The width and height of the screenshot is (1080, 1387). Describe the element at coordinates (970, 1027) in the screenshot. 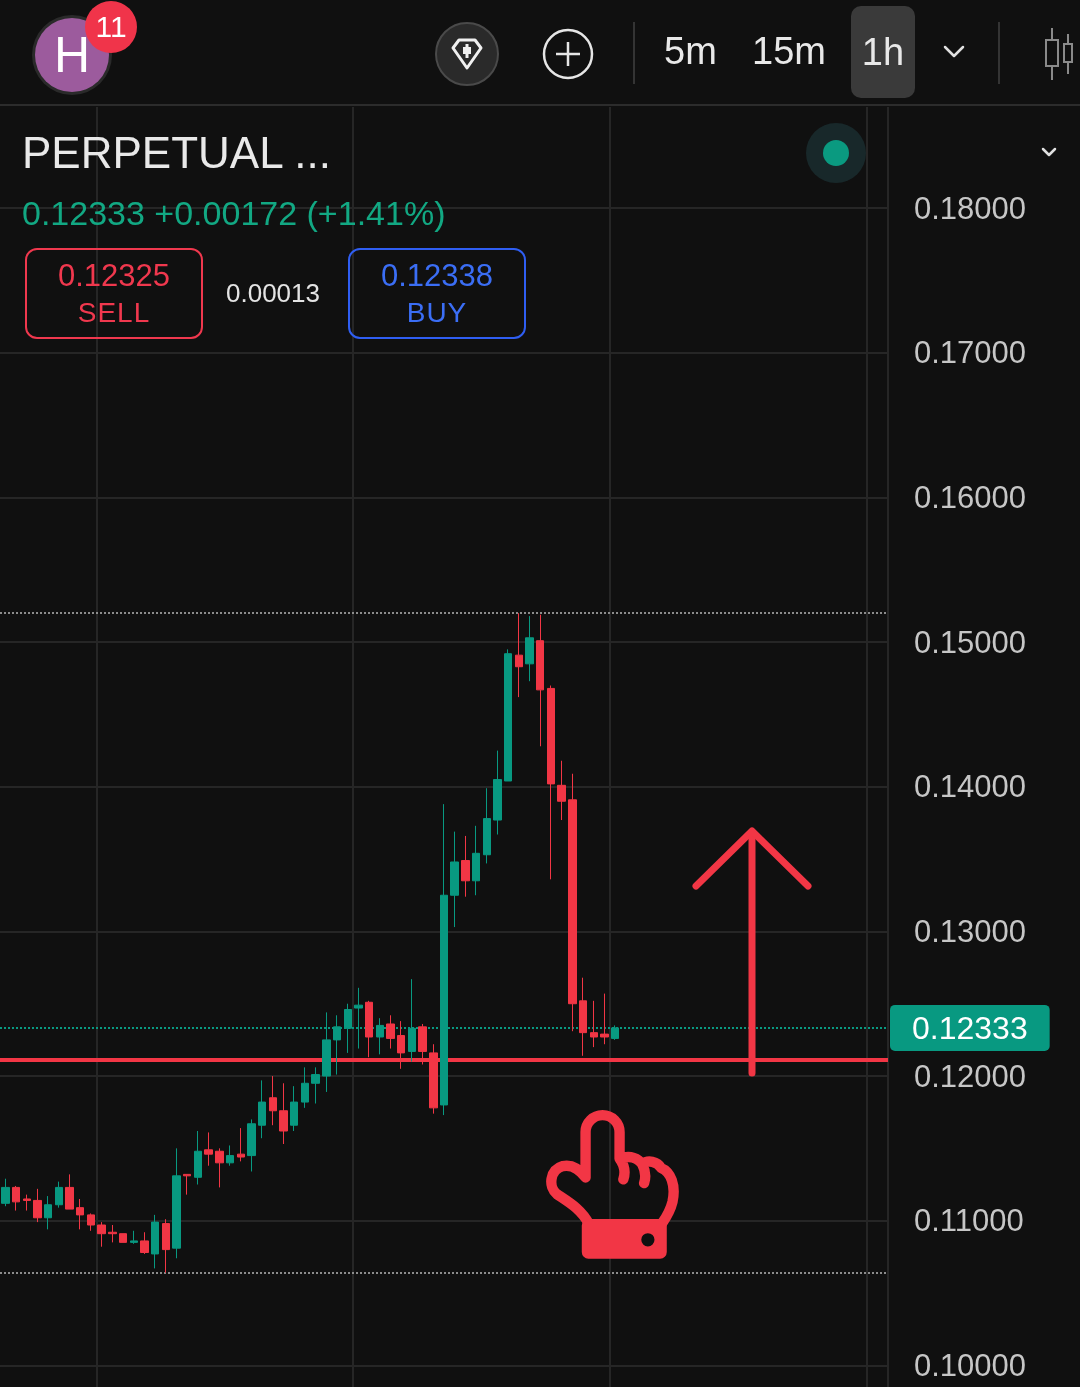

I see `ref-line-label: 0.12333` at that location.